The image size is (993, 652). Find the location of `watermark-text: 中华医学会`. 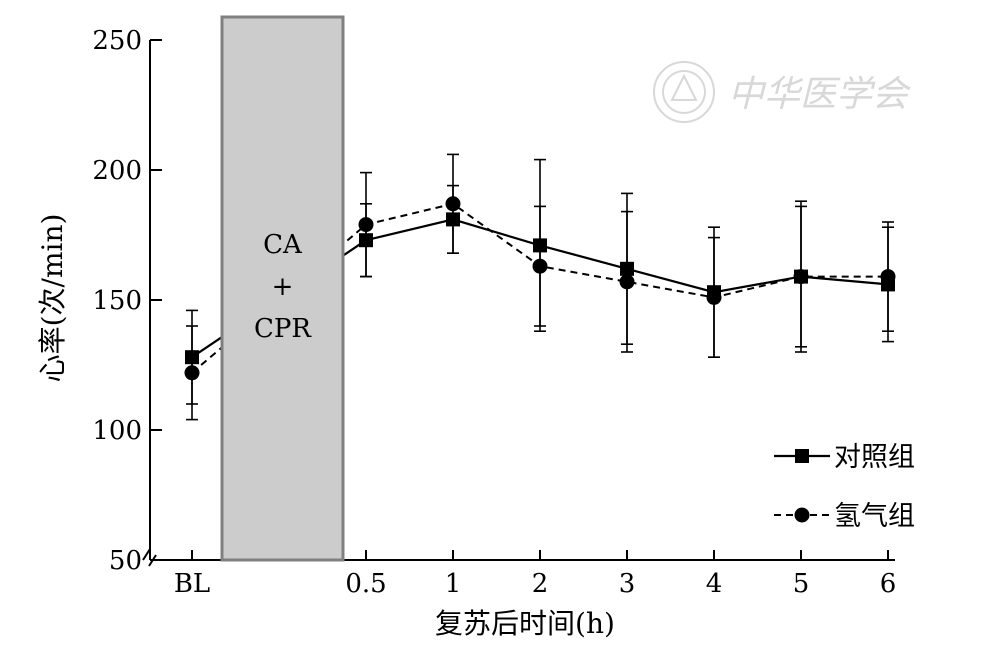

watermark-text: 中华医学会 is located at coordinates (820, 94).